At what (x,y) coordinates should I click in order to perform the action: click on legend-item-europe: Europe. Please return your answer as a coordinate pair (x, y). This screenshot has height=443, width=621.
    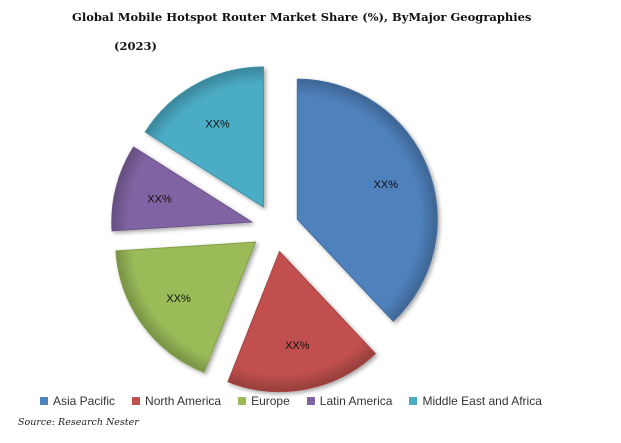
    Looking at the image, I should click on (264, 401).